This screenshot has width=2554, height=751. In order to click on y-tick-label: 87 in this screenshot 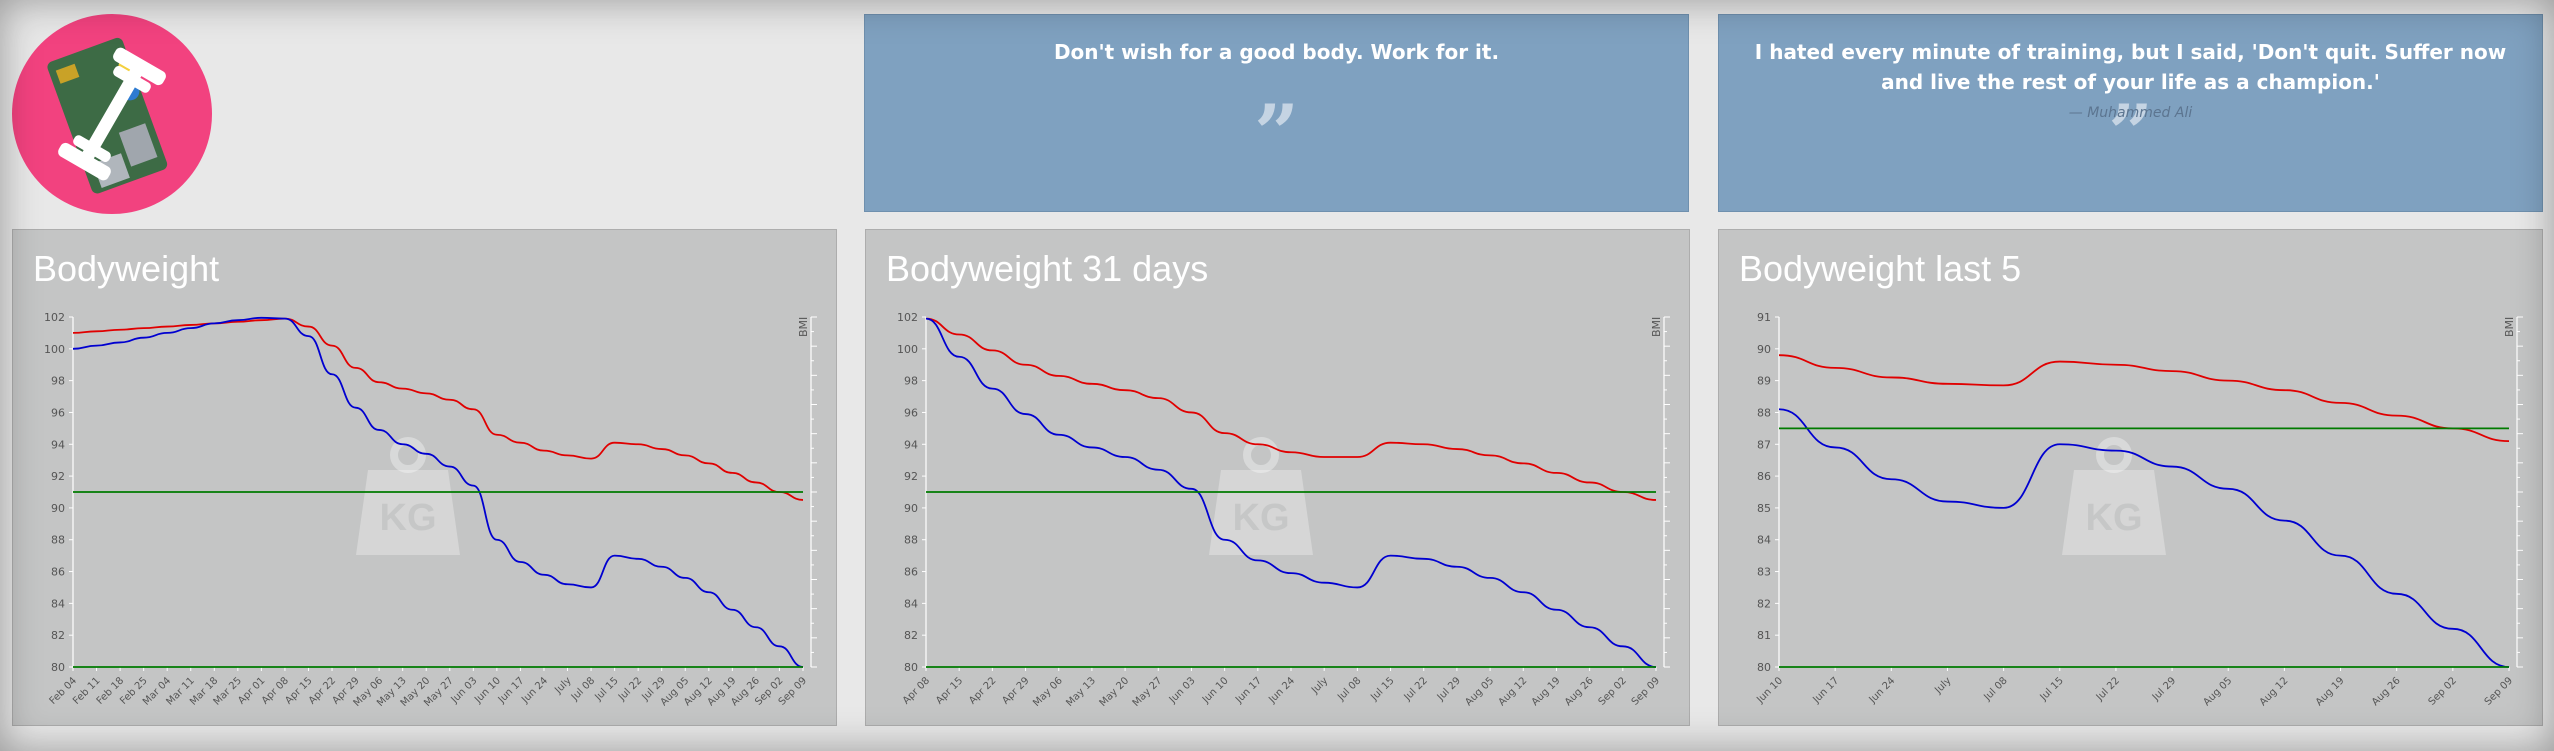, I will do `click(1764, 444)`.